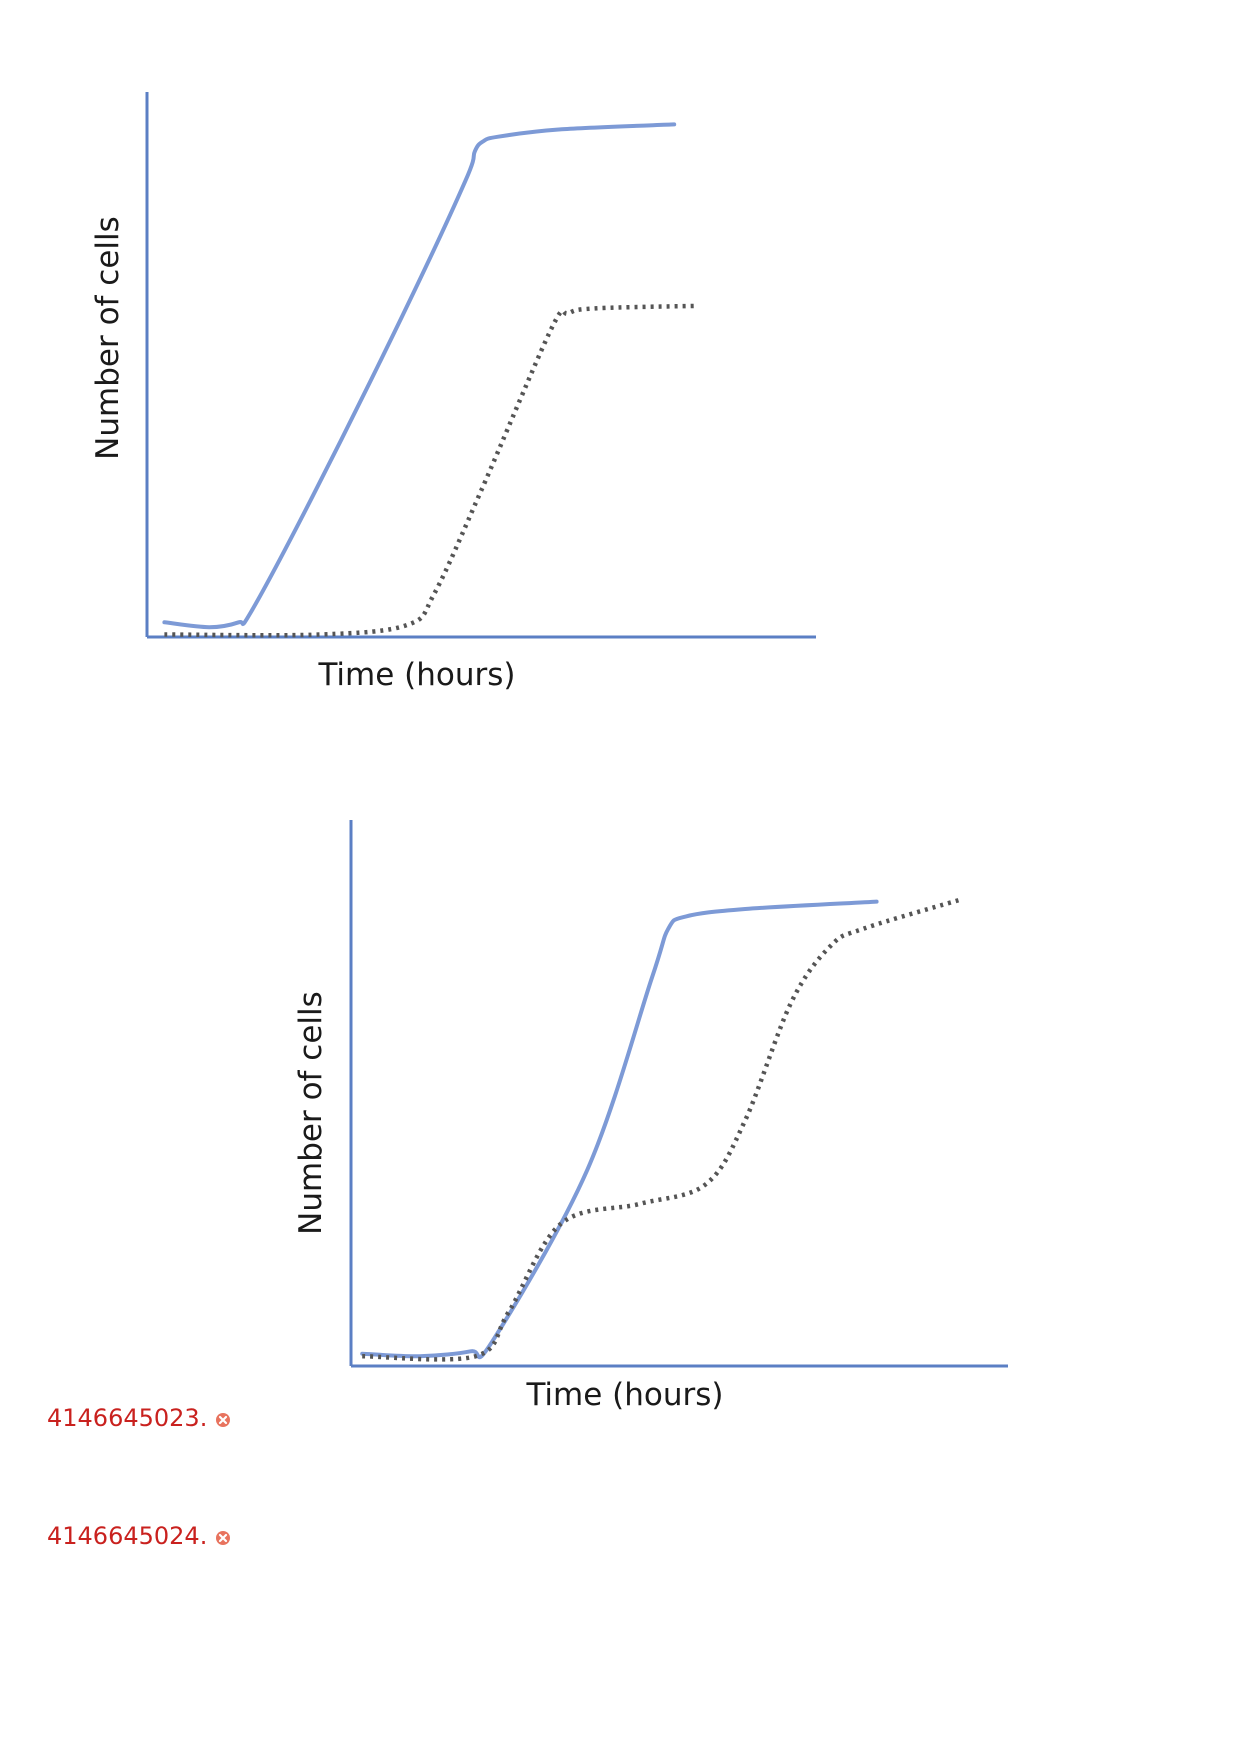  What do you see at coordinates (127, 1536) in the screenshot?
I see `answer-text: 4146645024.` at bounding box center [127, 1536].